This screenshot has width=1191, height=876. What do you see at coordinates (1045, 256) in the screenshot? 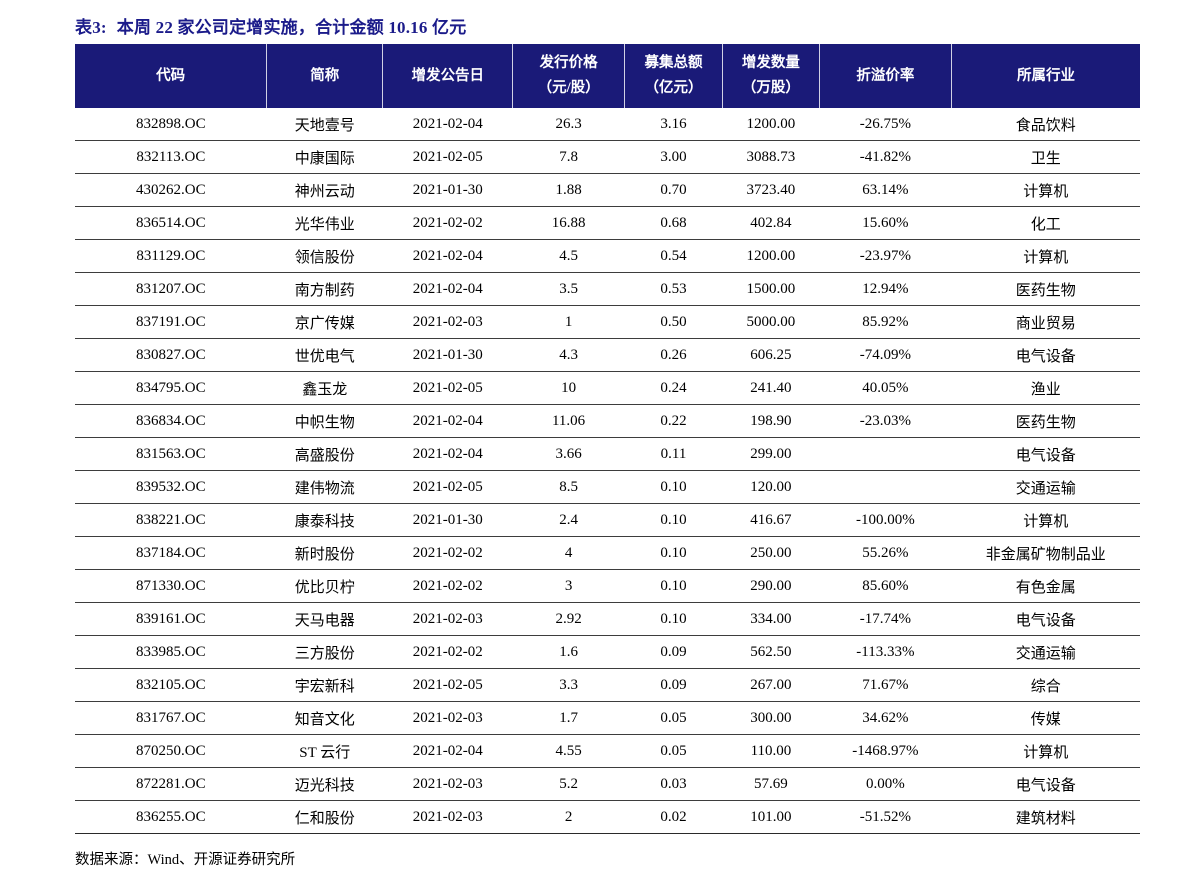
I see `cell-industry: 计算机` at bounding box center [1045, 256].